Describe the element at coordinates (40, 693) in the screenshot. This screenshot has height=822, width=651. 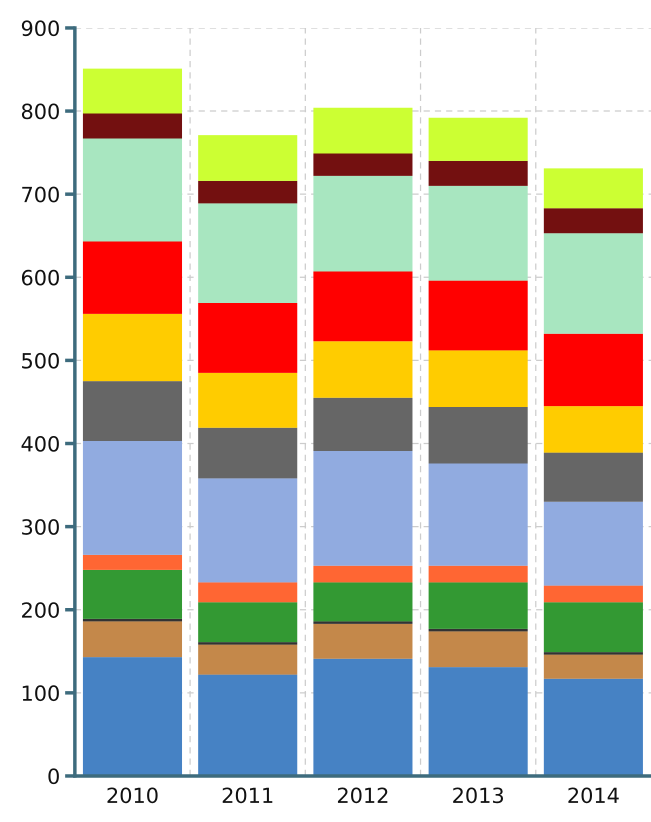
I see `y-tick-label: 100` at that location.